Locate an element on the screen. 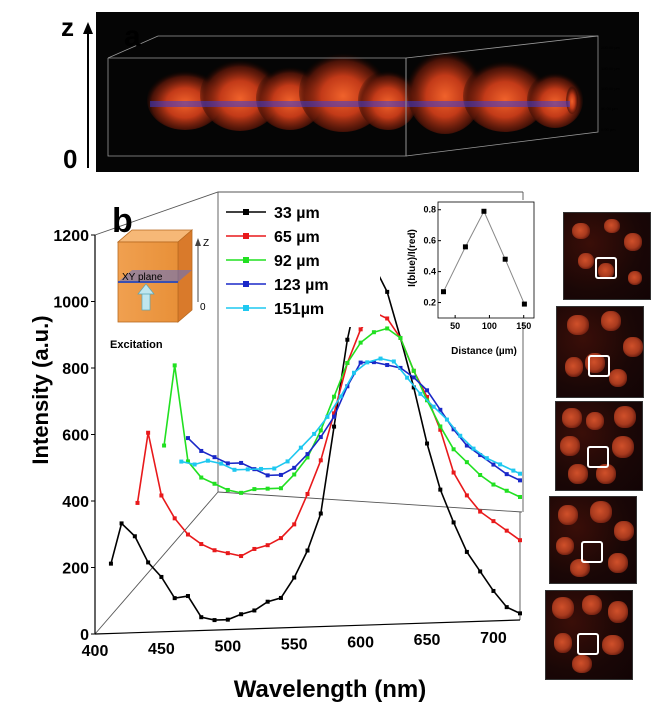  inset-x-tick-label: 100 is located at coordinates (489, 326).